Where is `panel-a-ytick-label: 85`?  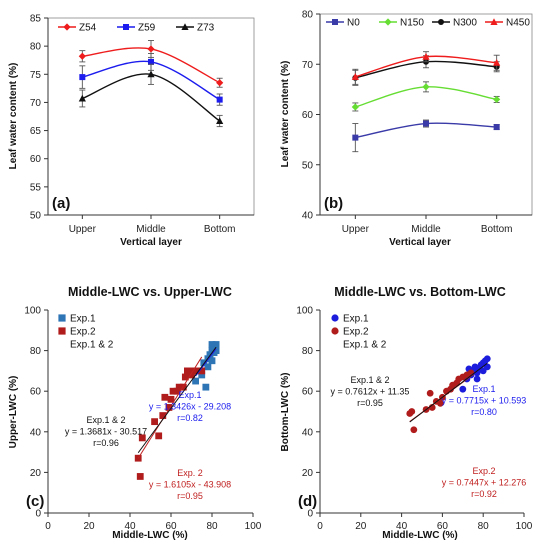
panel-a-ytick-label: 85 is located at coordinates (36, 19).